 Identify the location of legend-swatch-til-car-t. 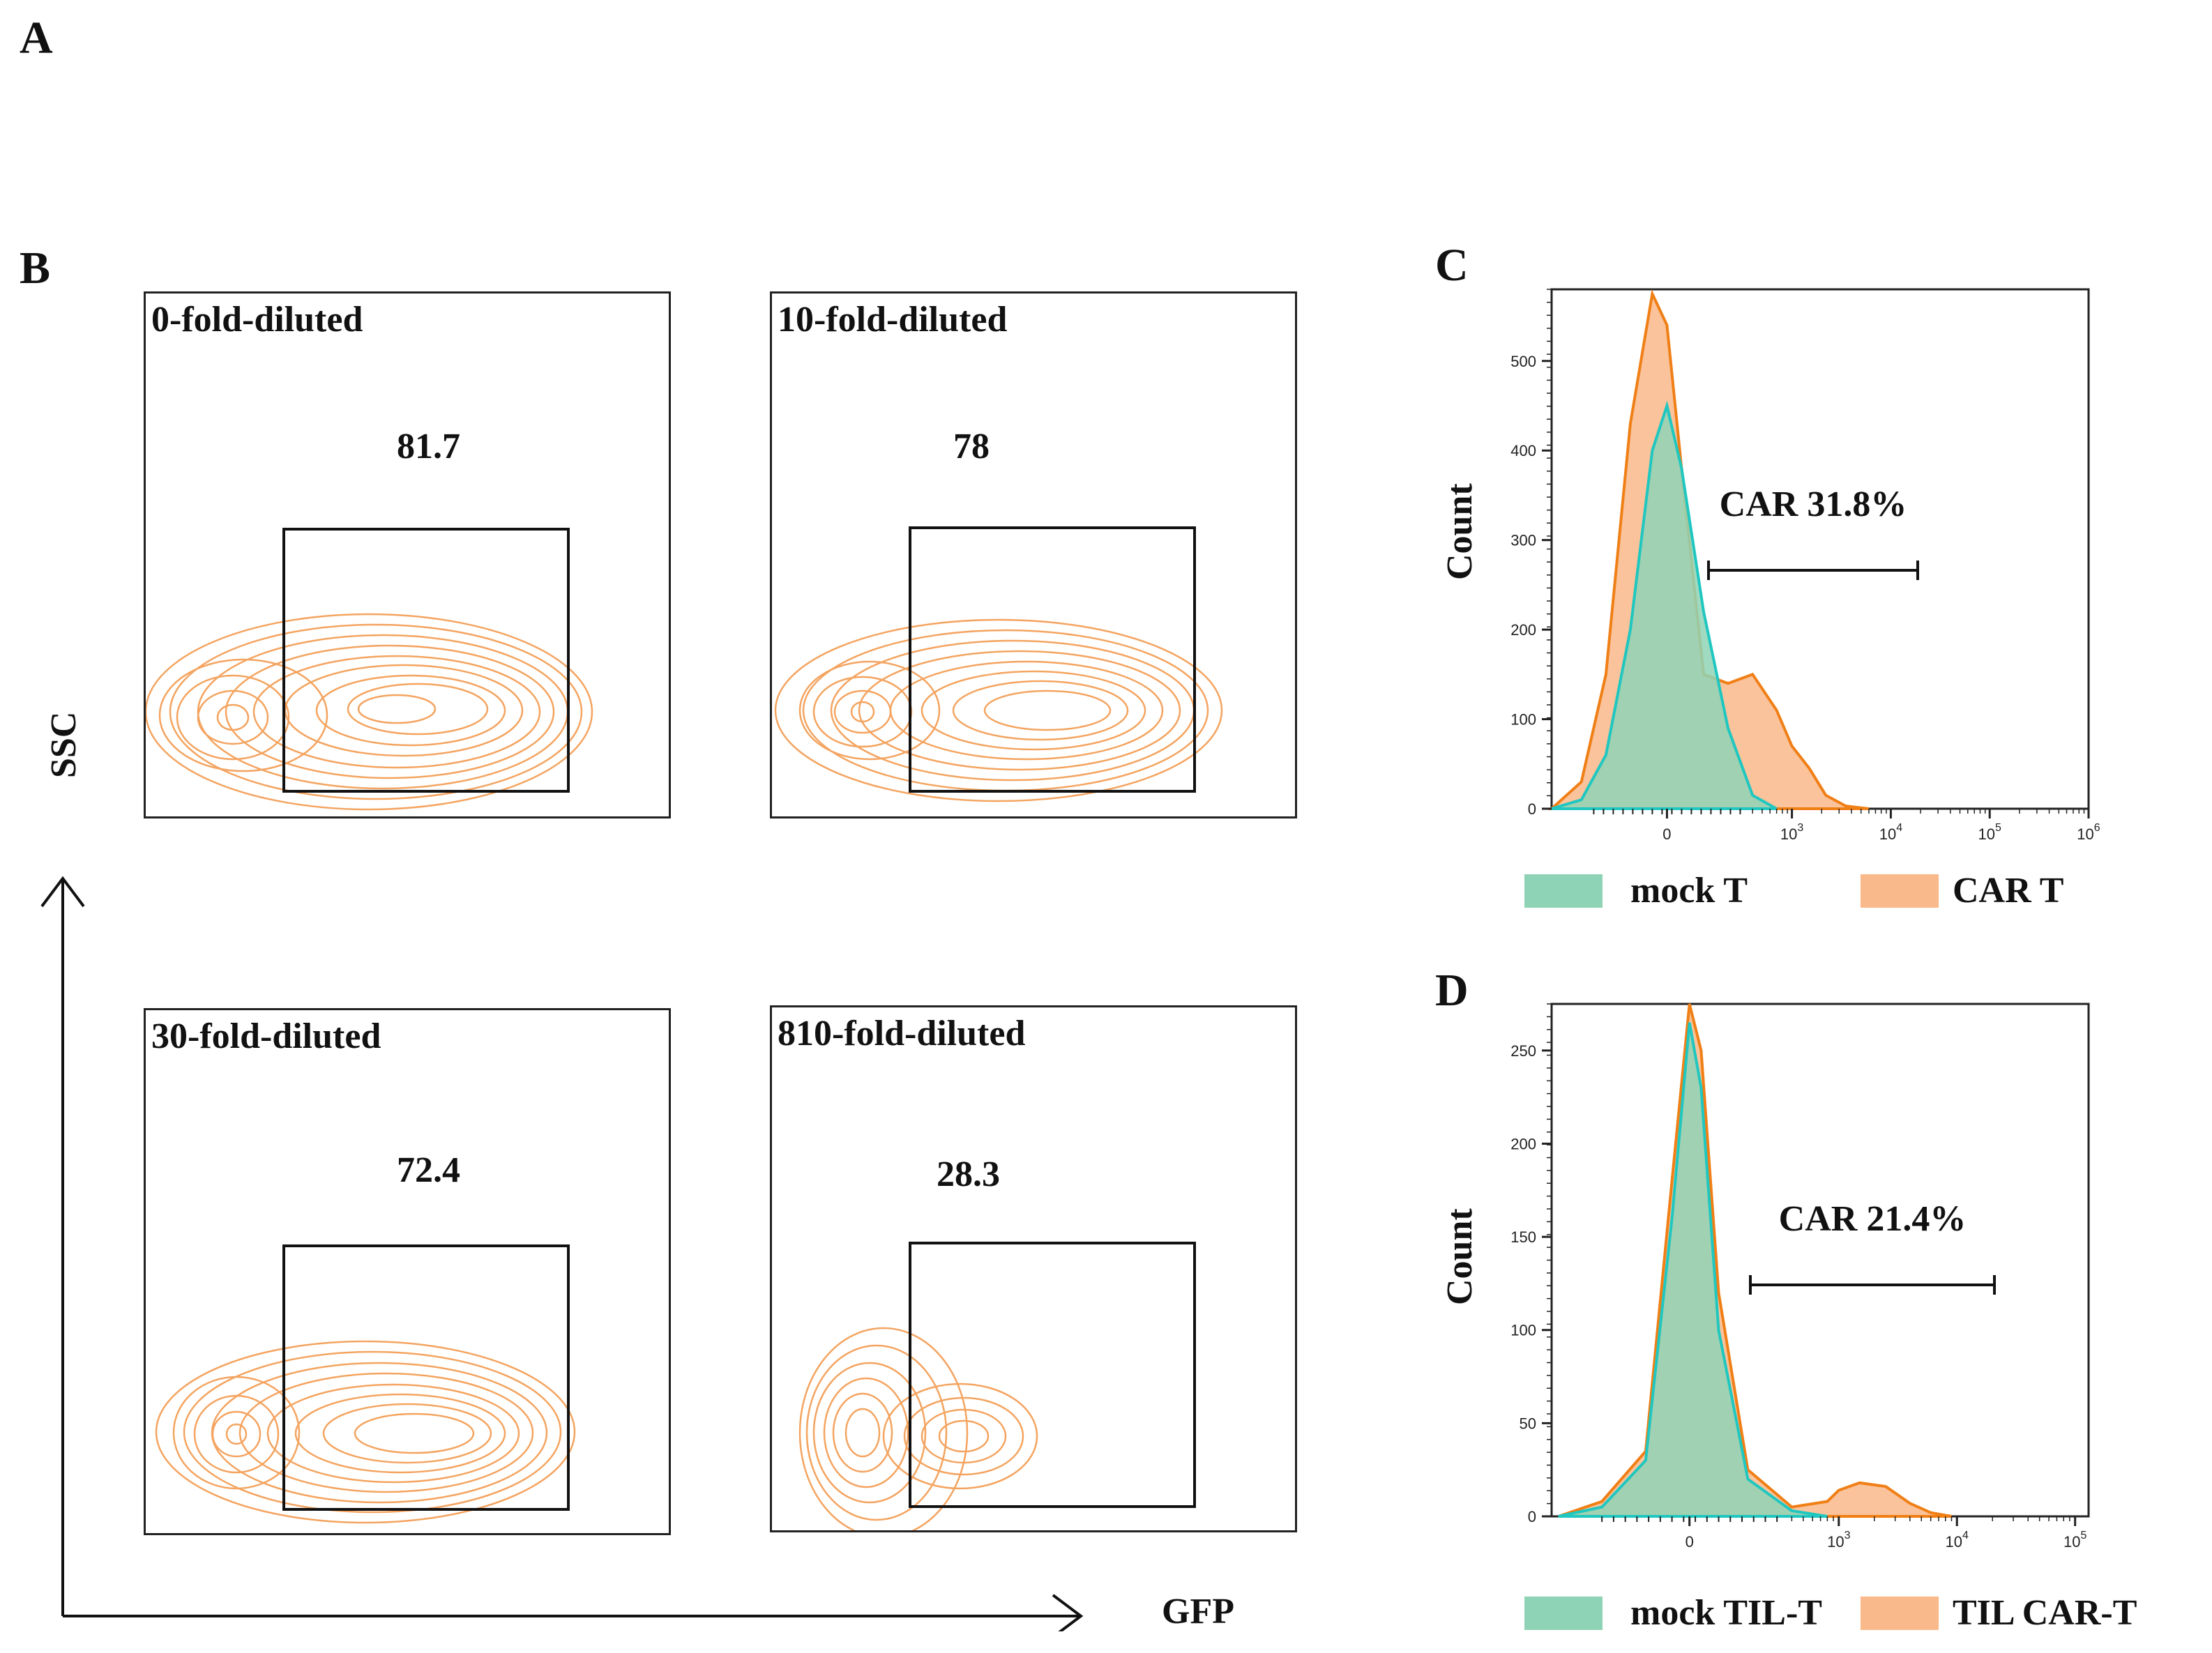
(1900, 1613).